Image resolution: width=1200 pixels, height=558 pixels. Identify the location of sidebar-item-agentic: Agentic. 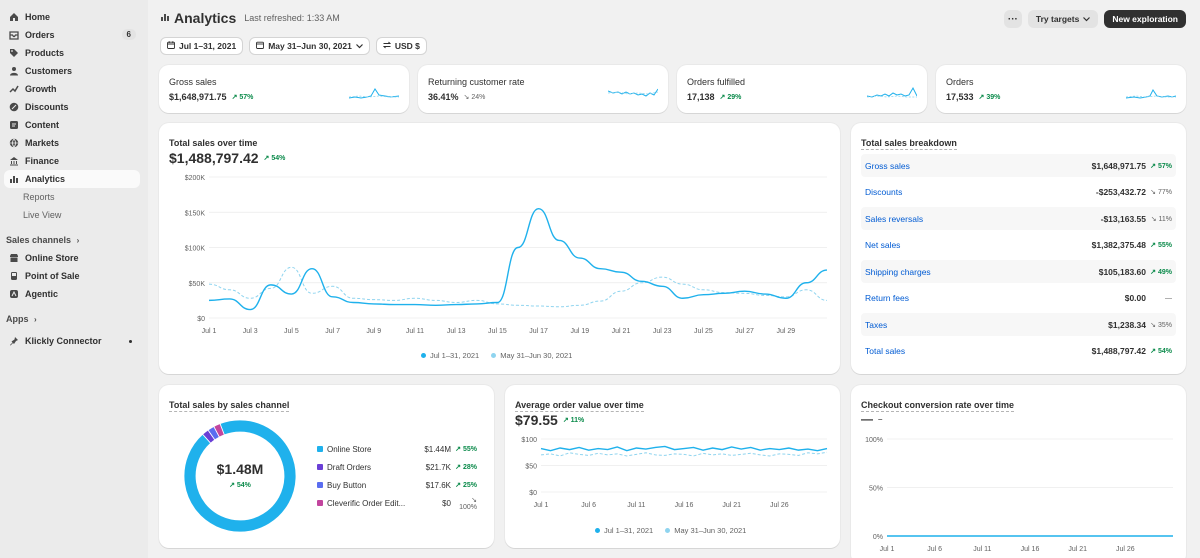
(72, 294).